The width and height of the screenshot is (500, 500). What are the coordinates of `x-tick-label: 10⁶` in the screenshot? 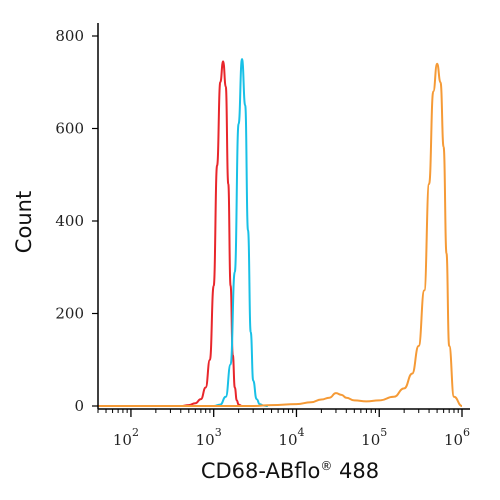 It's located at (457, 437).